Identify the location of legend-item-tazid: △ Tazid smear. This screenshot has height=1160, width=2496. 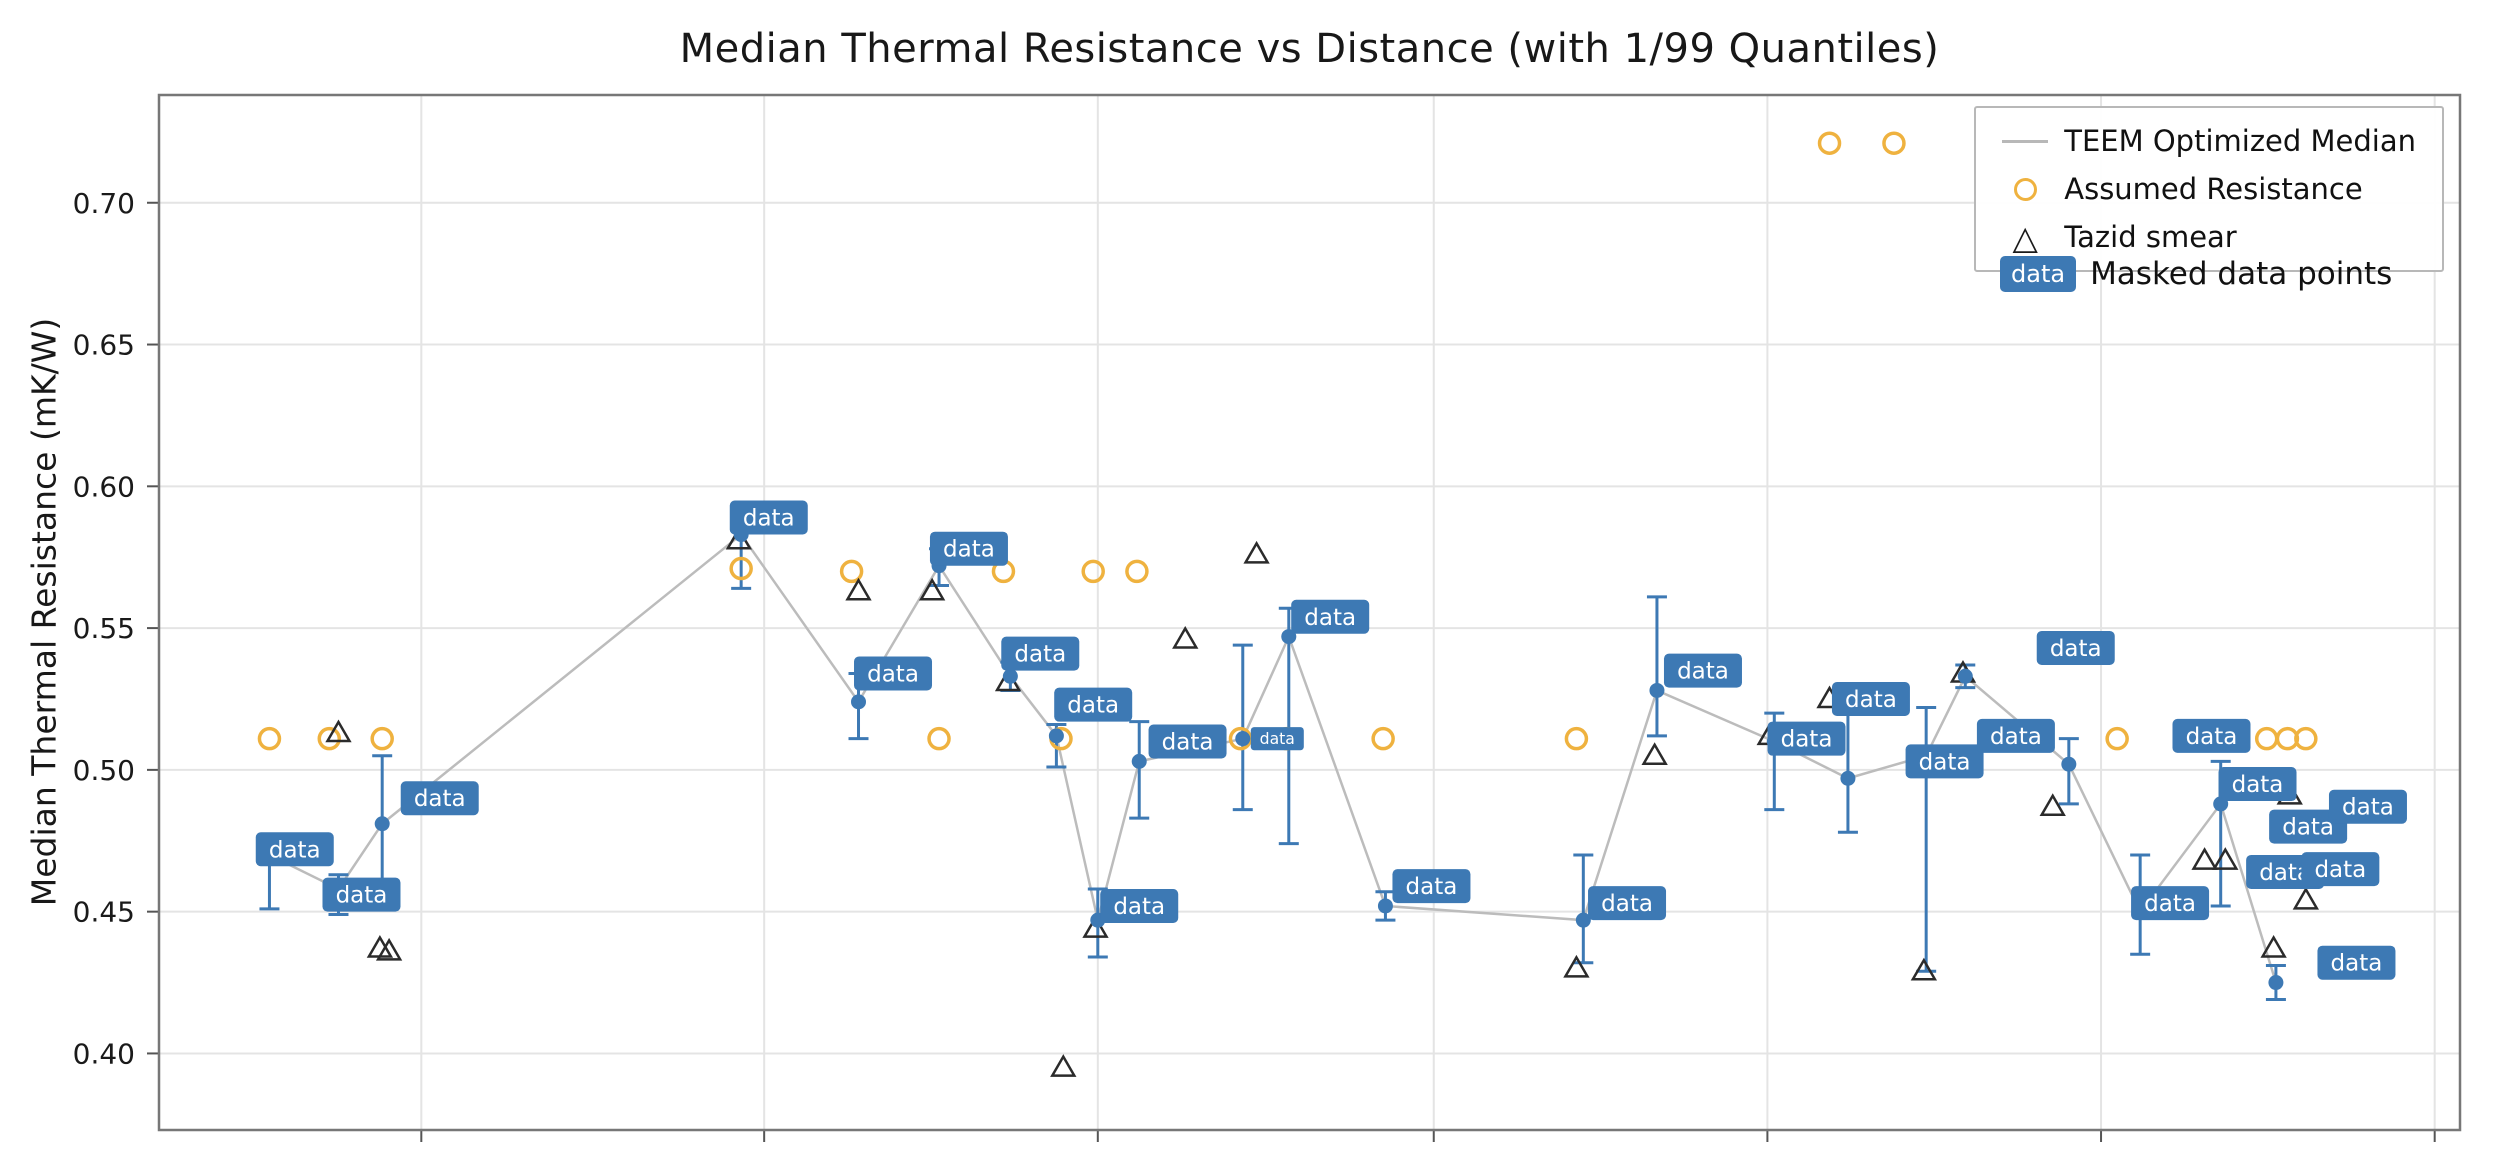
(2206, 237).